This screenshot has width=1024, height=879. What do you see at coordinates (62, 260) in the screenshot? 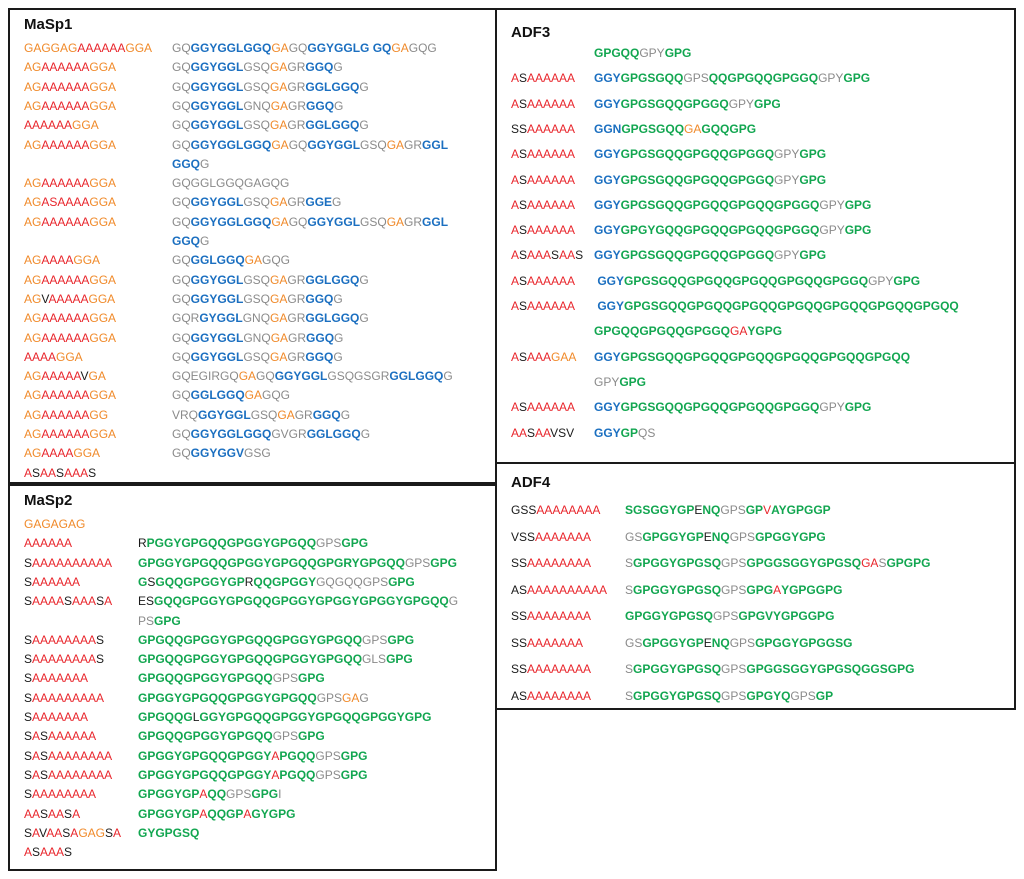
I see `poly-ala-block: AGAAAAGGA` at bounding box center [62, 260].